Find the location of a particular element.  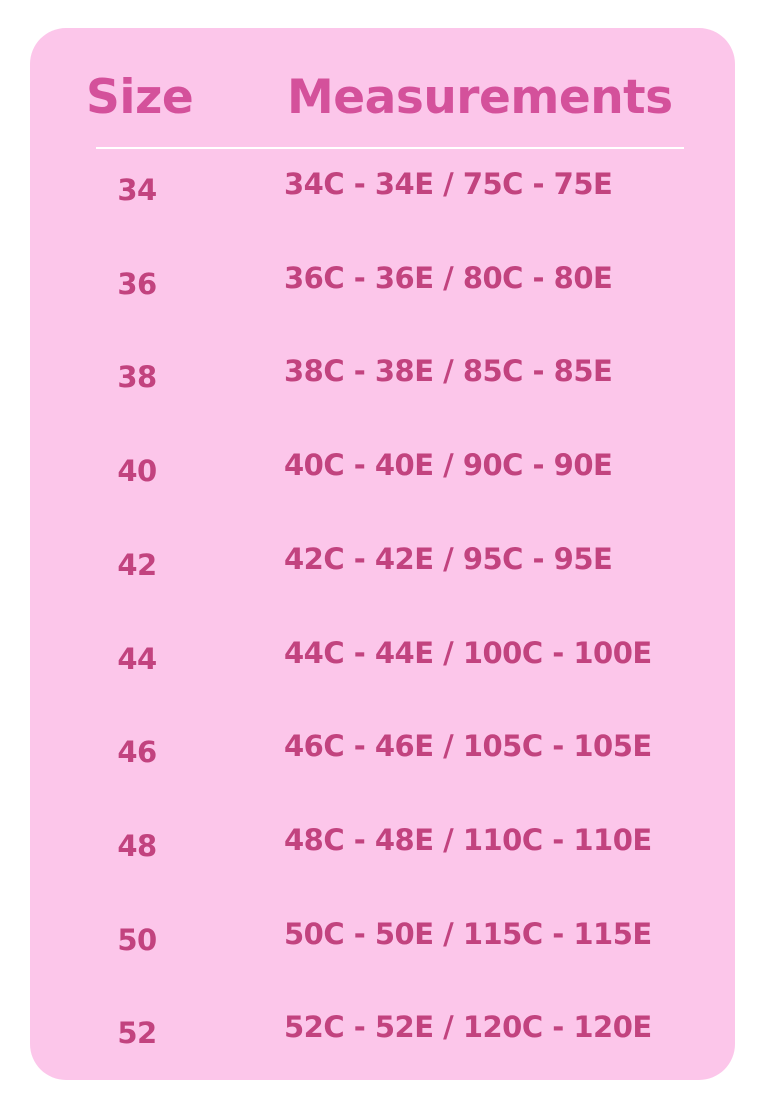

measurement-cell: 44C - 44E / 100C - 100E is located at coordinates (468, 652).